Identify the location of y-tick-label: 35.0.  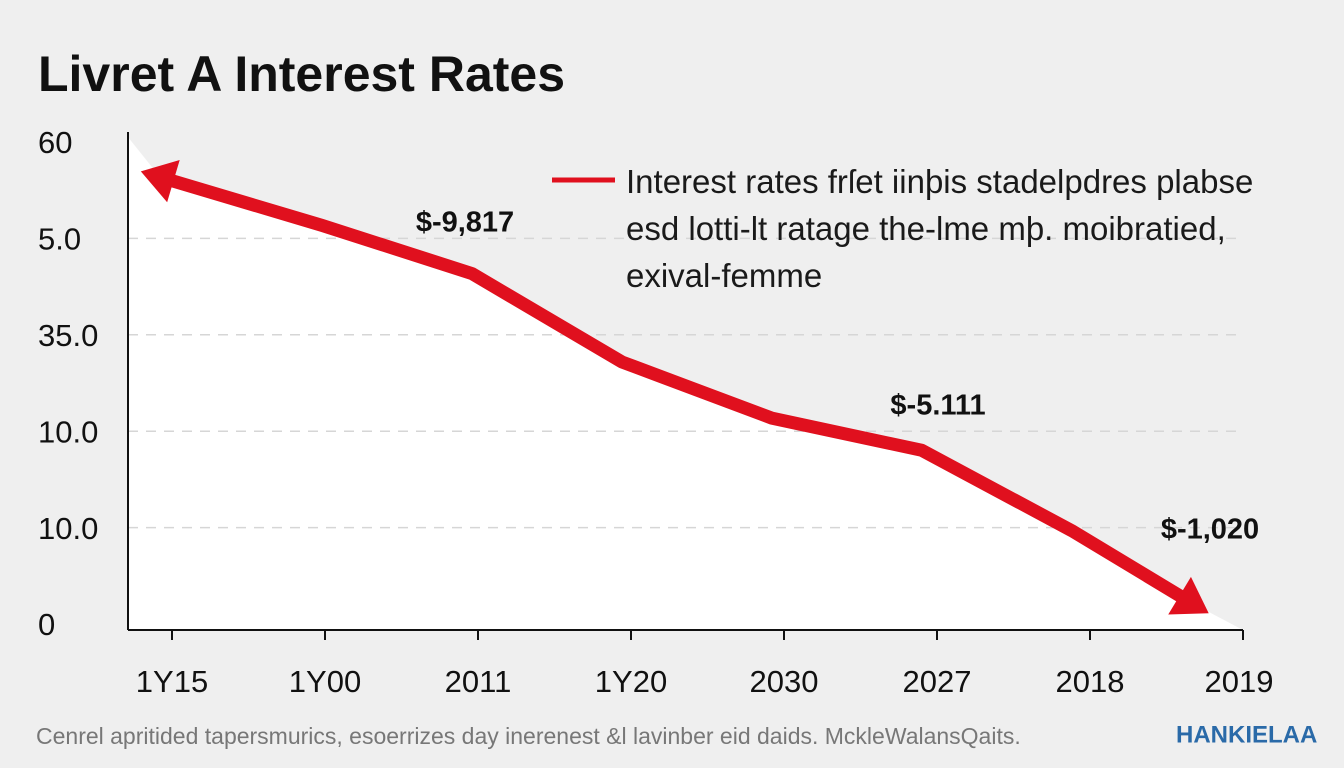
(68, 335).